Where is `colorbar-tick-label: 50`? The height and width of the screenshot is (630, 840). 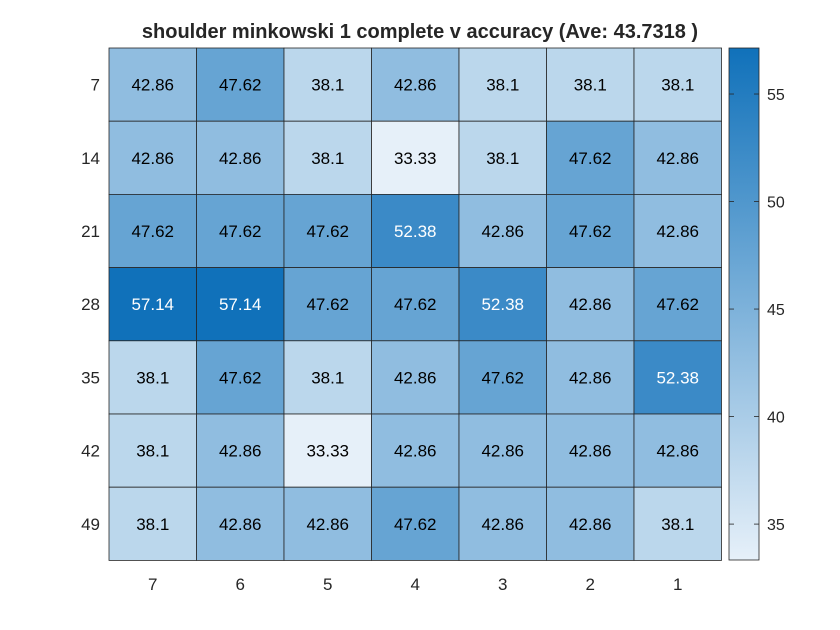
colorbar-tick-label: 50 is located at coordinates (776, 203).